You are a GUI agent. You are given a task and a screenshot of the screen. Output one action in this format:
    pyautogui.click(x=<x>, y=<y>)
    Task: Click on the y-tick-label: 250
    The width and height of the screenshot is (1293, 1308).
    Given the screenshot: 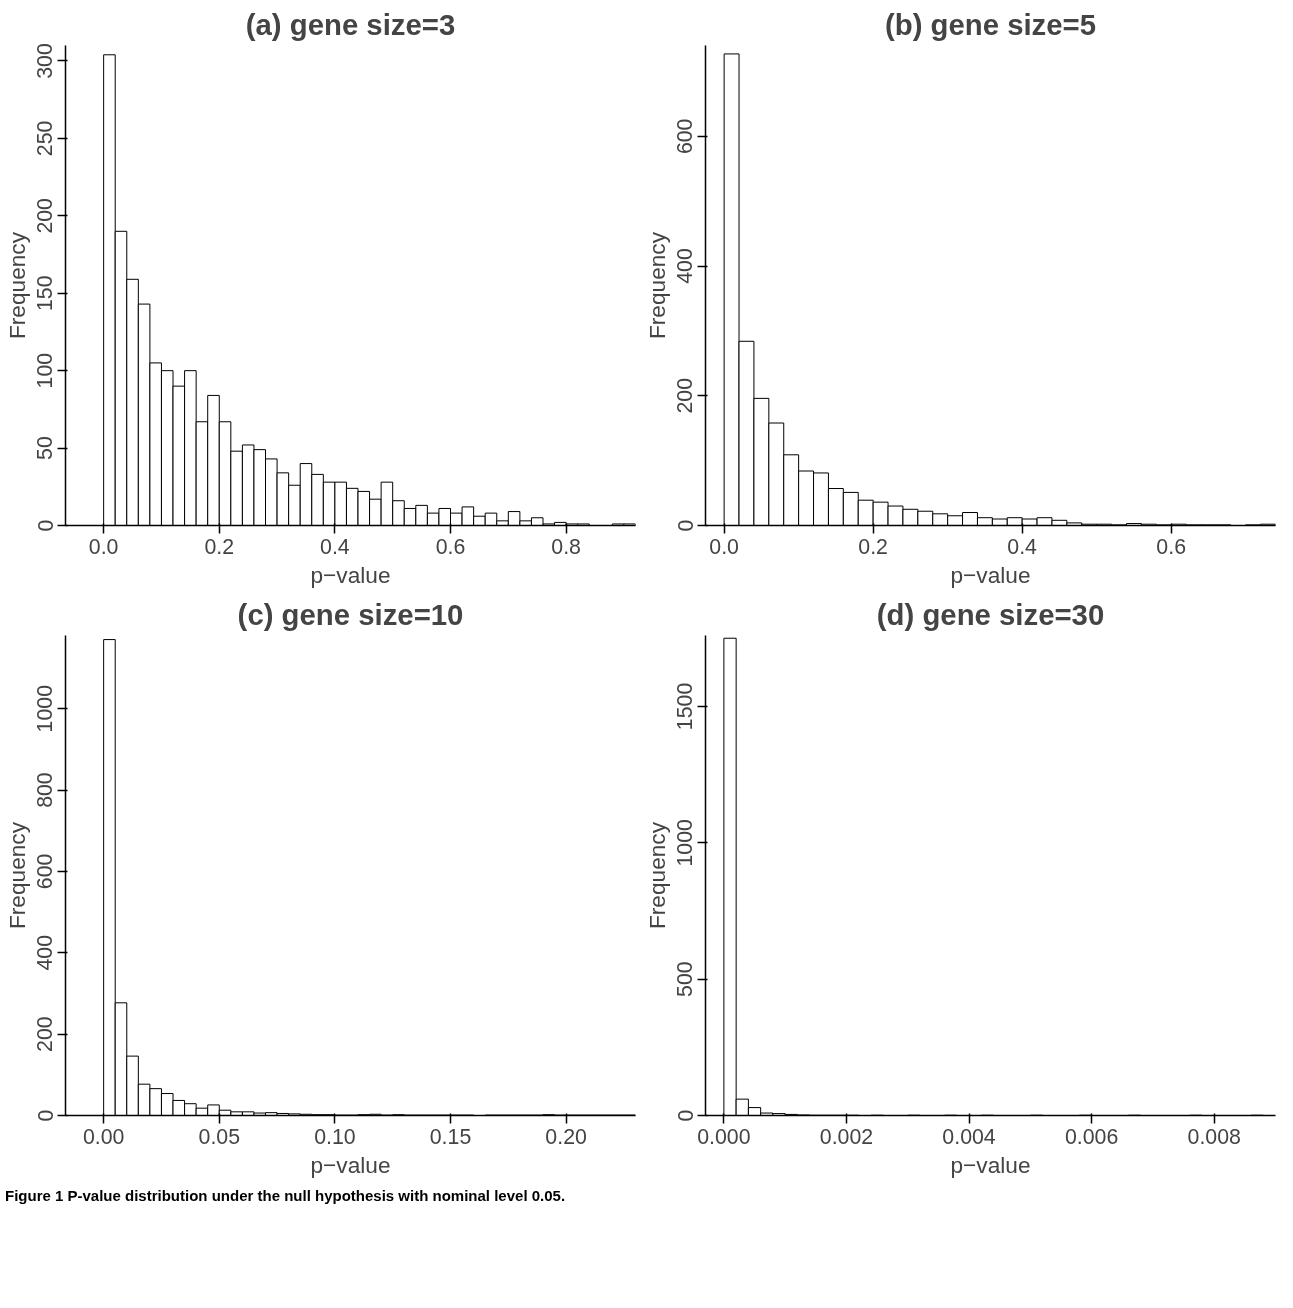 What is the action you would take?
    pyautogui.click(x=45, y=138)
    